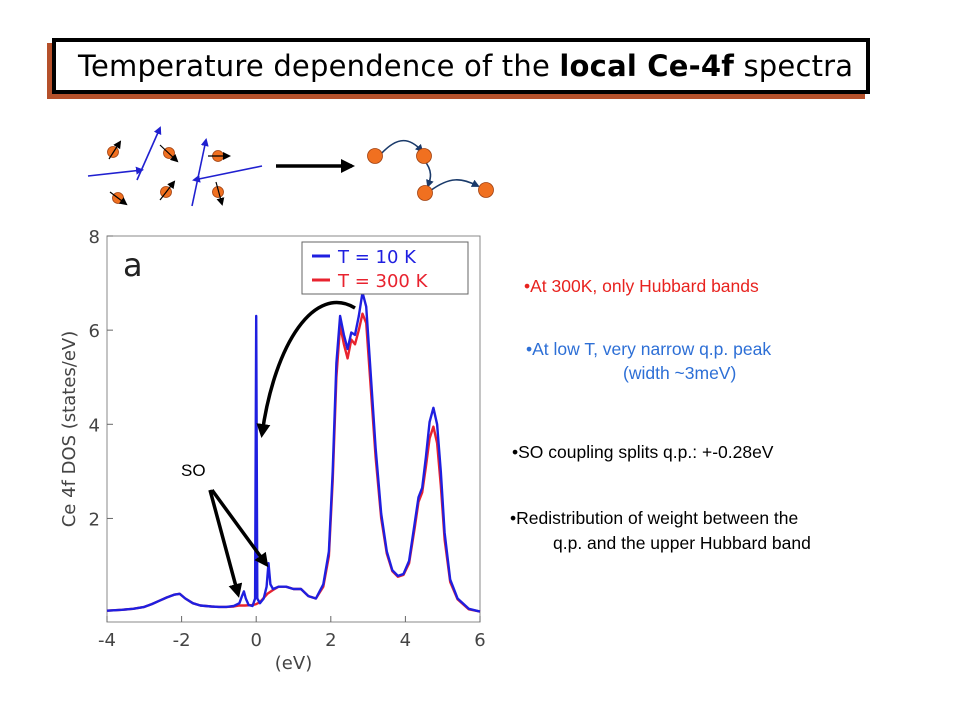 Image resolution: width=960 pixels, height=720 pixels. Describe the element at coordinates (268, 449) in the screenshot. I see `annotations: SO` at that location.